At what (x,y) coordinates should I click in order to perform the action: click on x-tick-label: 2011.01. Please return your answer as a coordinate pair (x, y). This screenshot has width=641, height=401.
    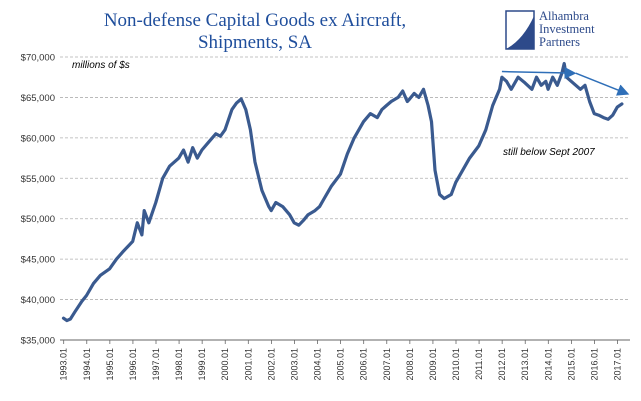
    Looking at the image, I should click on (479, 364).